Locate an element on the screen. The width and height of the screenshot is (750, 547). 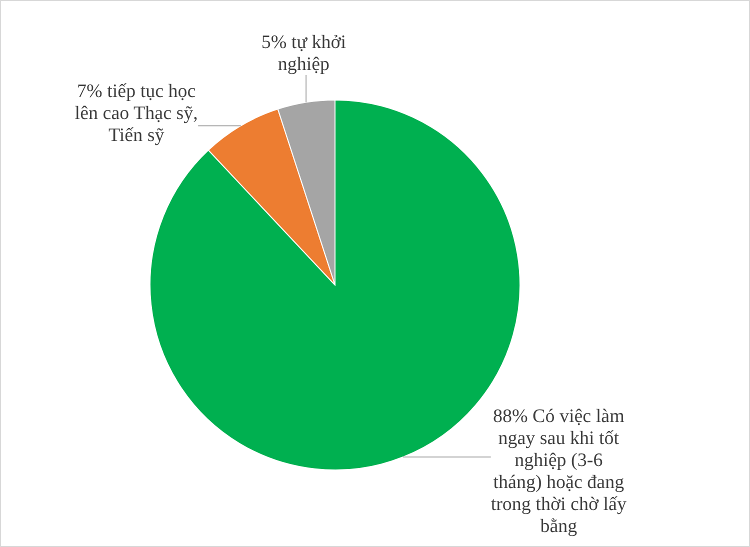
slice-label: 5% tự khởi nghiệp is located at coordinates (303, 54).